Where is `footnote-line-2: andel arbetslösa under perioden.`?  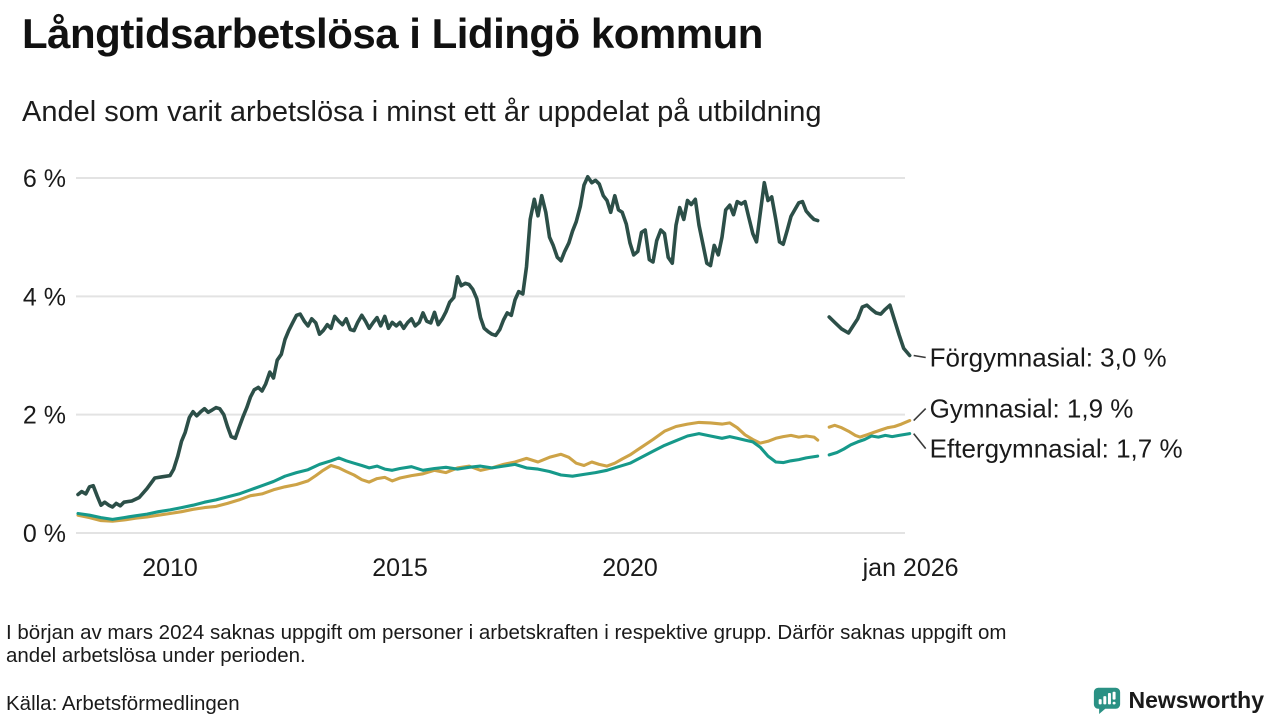
footnote-line-2: andel arbetslösa under perioden. is located at coordinates (156, 655).